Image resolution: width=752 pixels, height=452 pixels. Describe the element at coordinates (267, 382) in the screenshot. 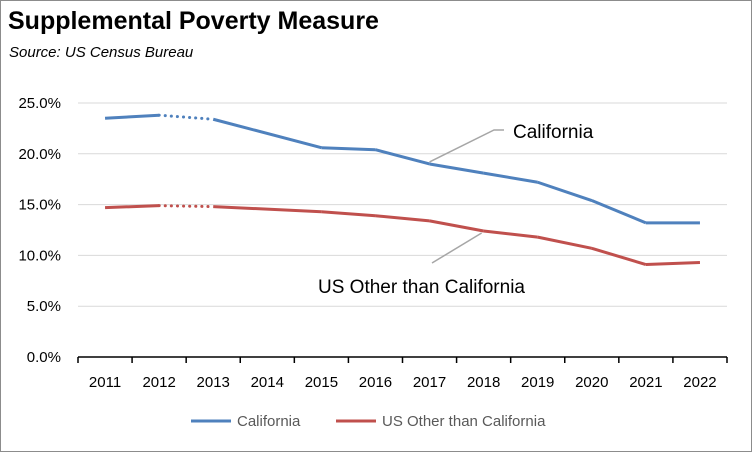

I see `x-tick-label: 2014` at that location.